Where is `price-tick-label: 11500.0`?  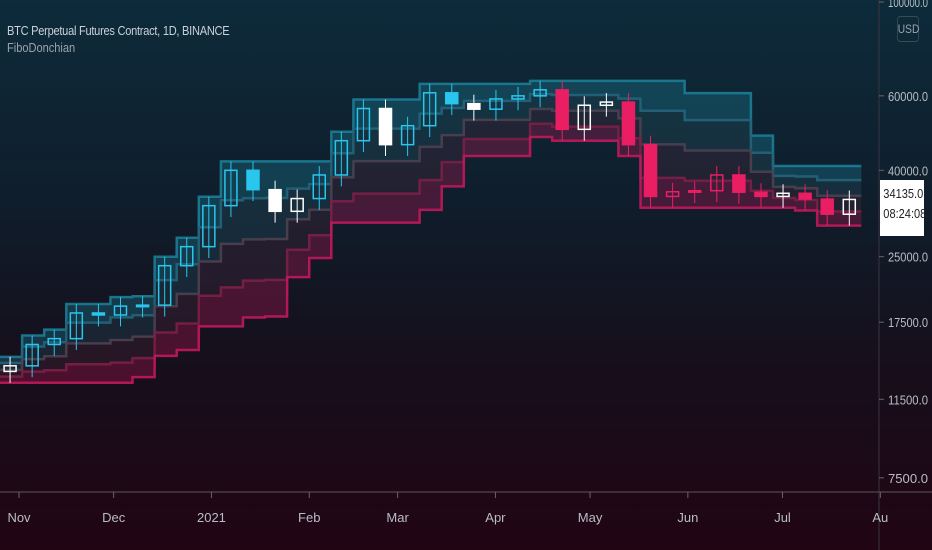 price-tick-label: 11500.0 is located at coordinates (908, 399).